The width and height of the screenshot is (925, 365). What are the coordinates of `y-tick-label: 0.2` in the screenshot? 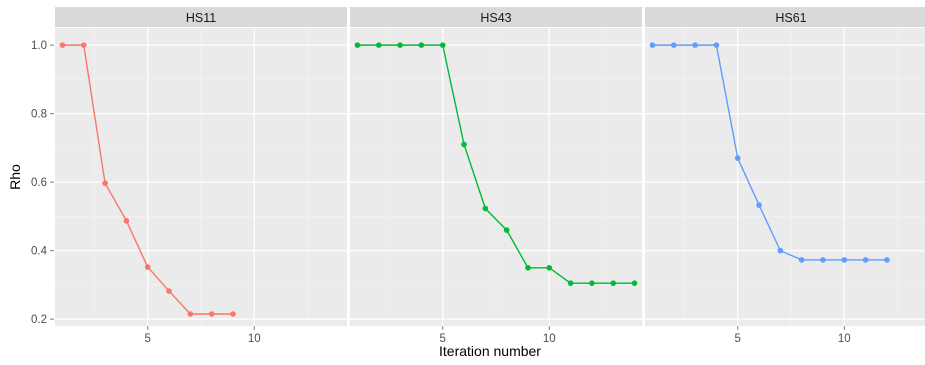 It's located at (39, 320).